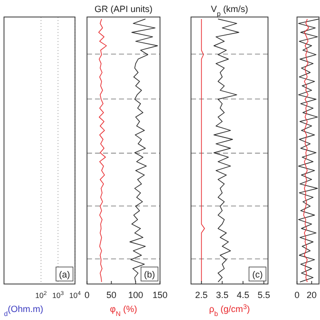 The width and height of the screenshot is (320, 320). I want to click on text: (a), so click(64, 275).